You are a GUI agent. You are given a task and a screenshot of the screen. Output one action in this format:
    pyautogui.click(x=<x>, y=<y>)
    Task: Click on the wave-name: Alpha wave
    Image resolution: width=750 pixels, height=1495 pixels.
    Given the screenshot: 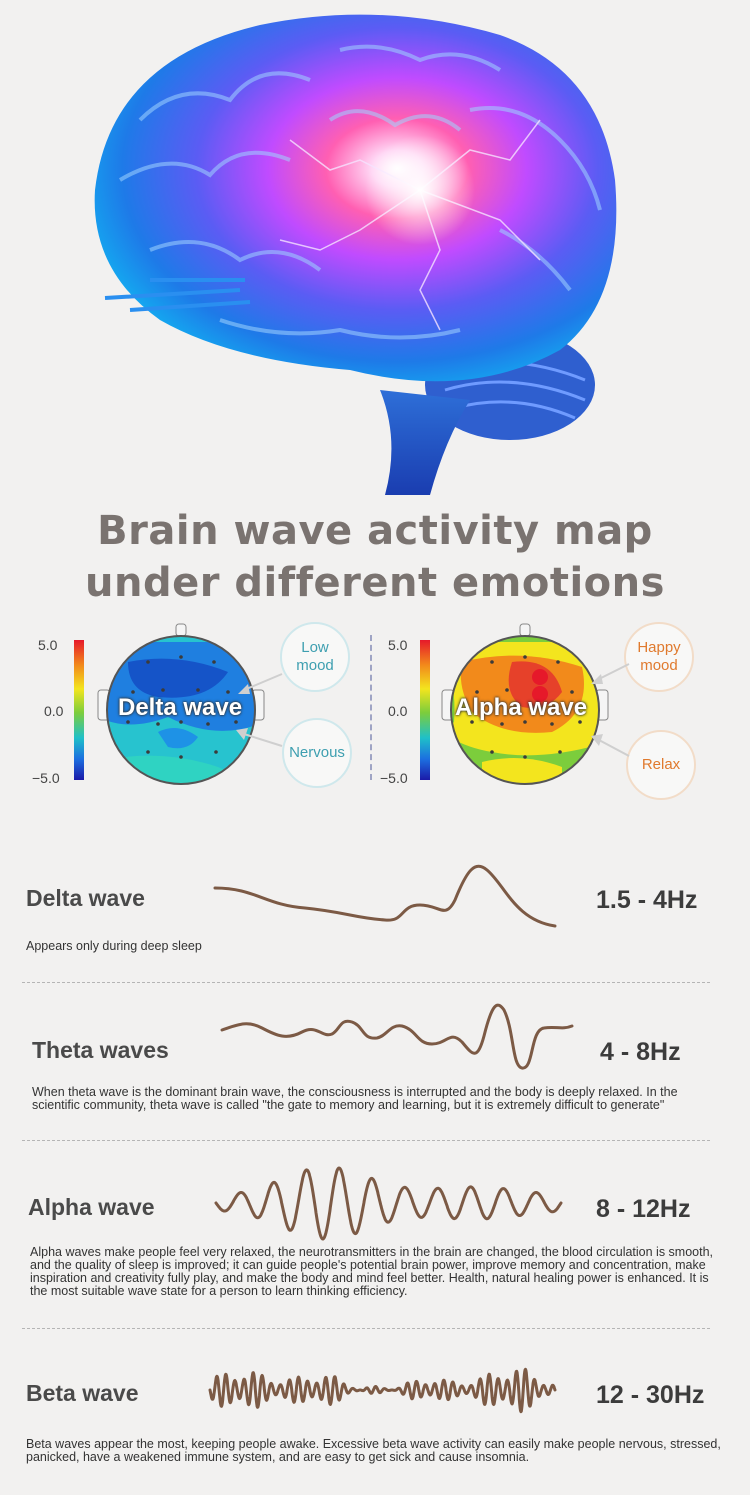 What is the action you would take?
    pyautogui.click(x=91, y=1207)
    